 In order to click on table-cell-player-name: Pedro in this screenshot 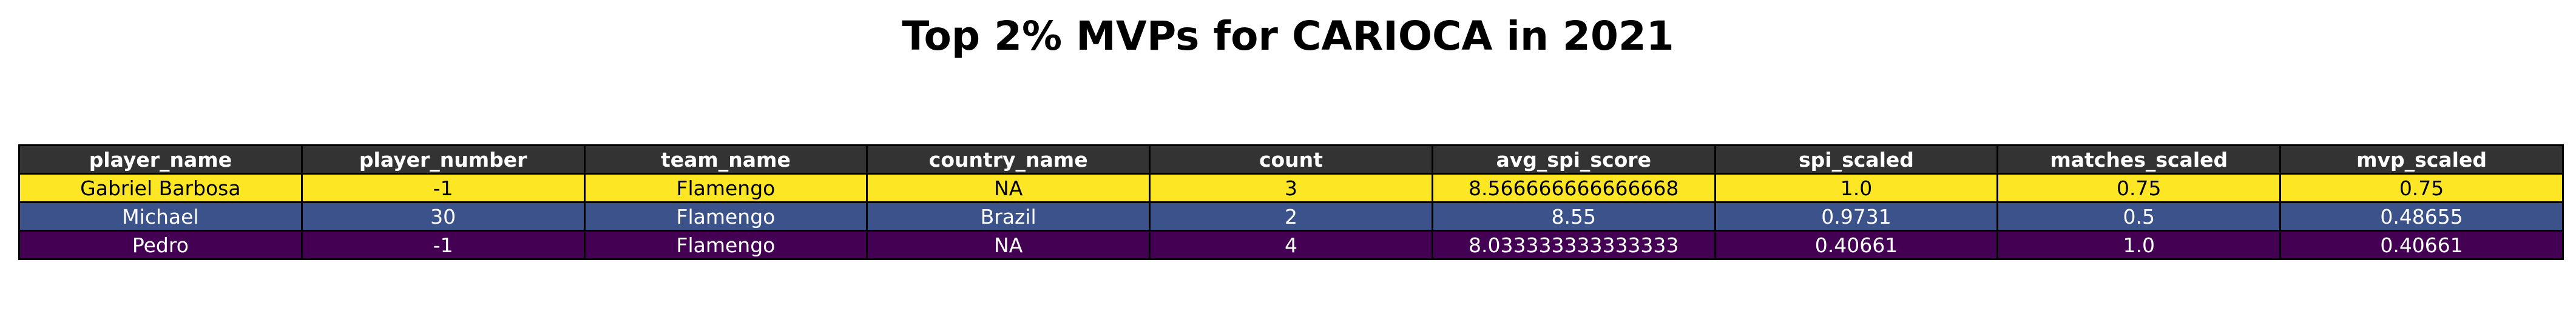, I will do `click(160, 245)`.